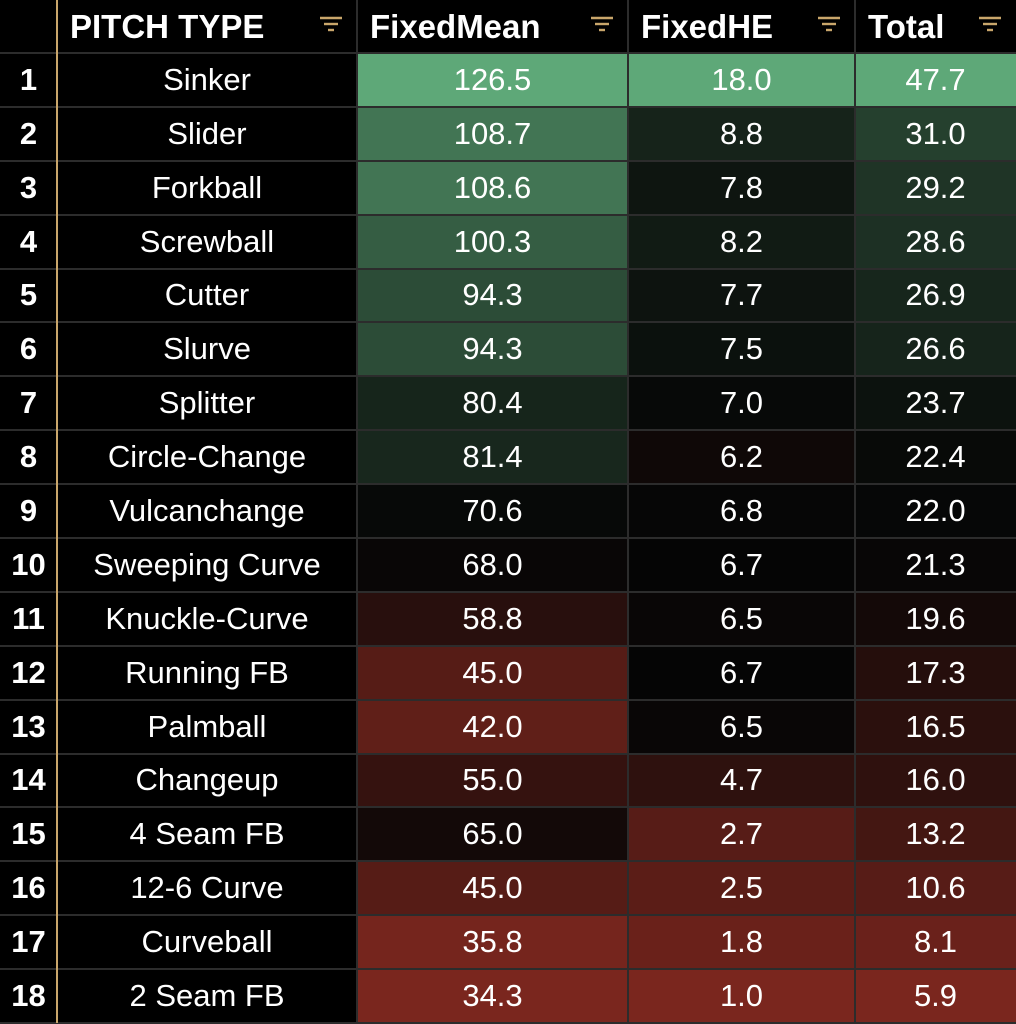 The image size is (1016, 1024). I want to click on fixed-mean-cell: 70.6, so click(492, 511).